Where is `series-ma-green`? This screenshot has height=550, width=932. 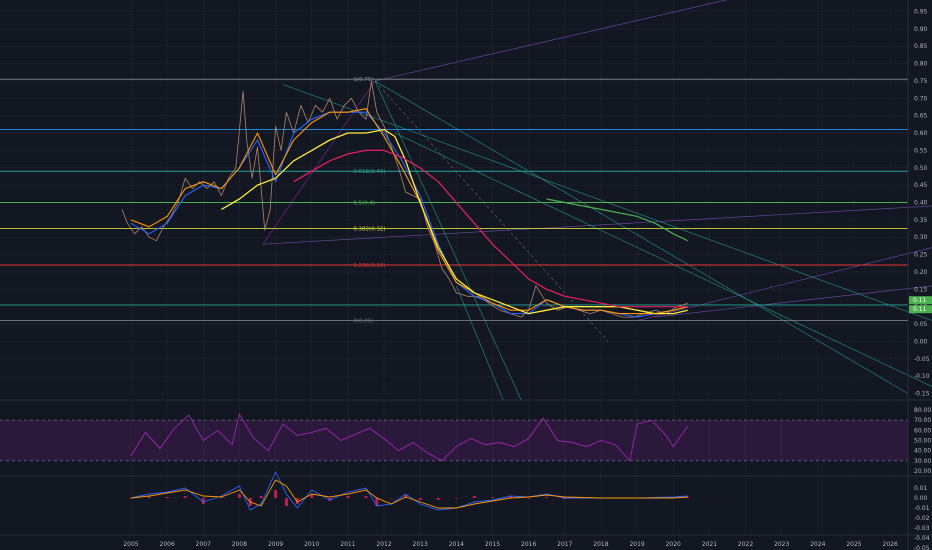 series-ma-green is located at coordinates (617, 220).